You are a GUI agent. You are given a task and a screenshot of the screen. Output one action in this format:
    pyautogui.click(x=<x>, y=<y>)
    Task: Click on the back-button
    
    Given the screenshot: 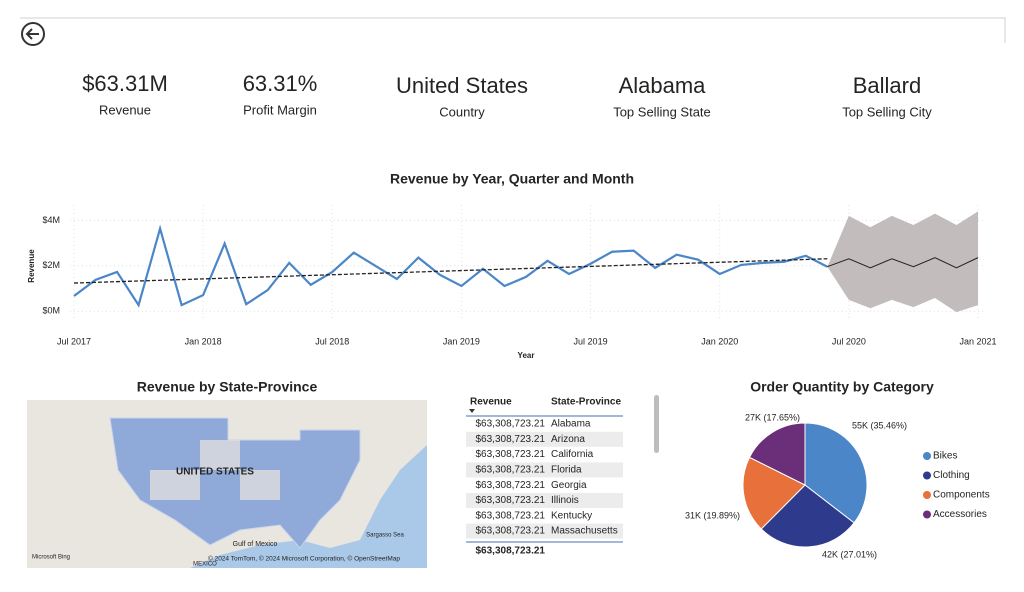 What is the action you would take?
    pyautogui.click(x=33, y=34)
    